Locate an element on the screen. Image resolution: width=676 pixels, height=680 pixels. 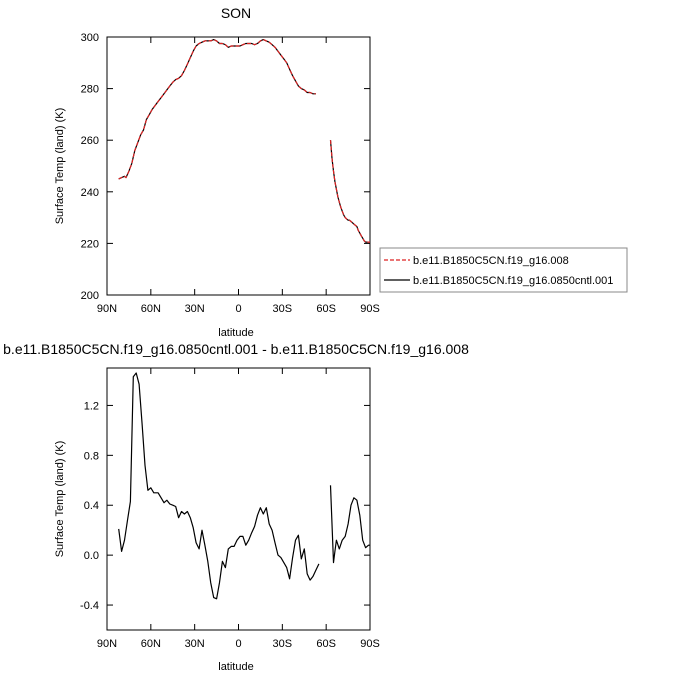
top-y-axis-label: Surface Temp (land) (K) is located at coordinates (60, 166).